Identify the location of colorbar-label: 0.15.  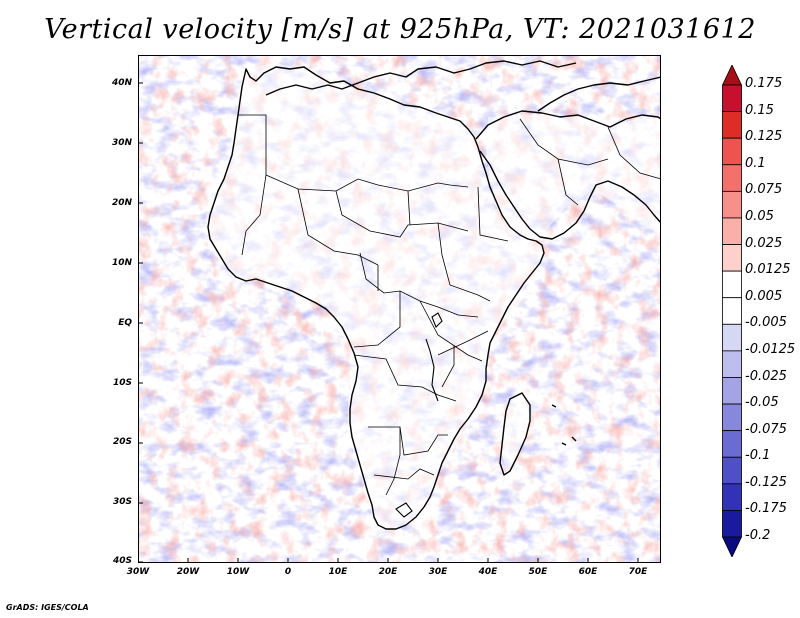
(759, 110).